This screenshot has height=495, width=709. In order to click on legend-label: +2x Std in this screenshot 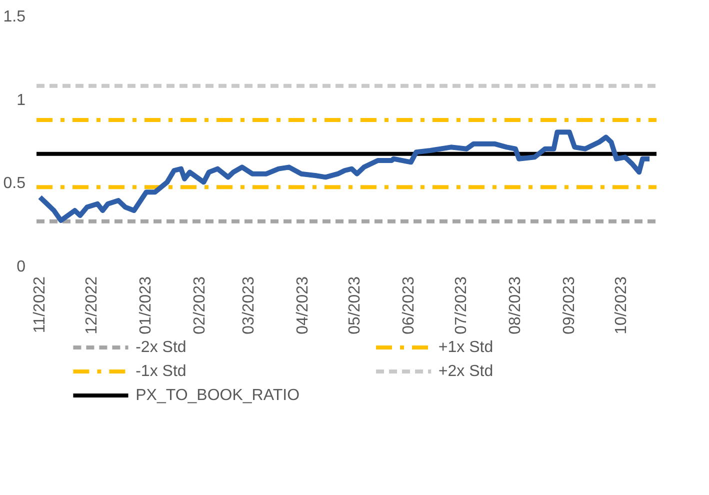, I will do `click(466, 371)`.